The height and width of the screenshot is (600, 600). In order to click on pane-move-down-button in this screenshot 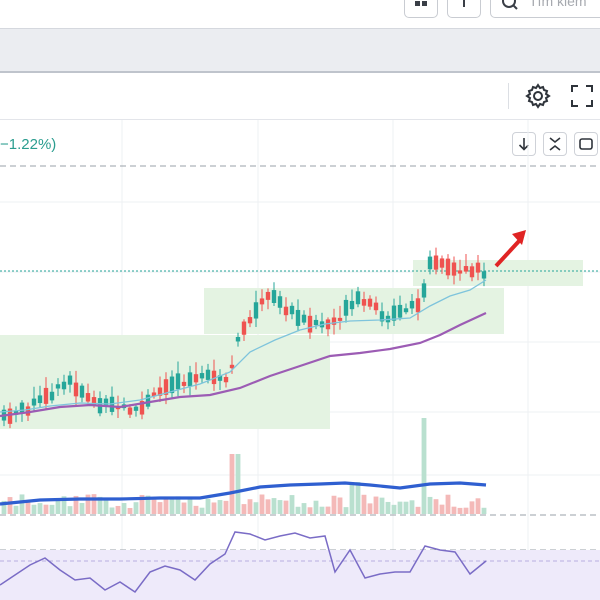, I will do `click(524, 144)`.